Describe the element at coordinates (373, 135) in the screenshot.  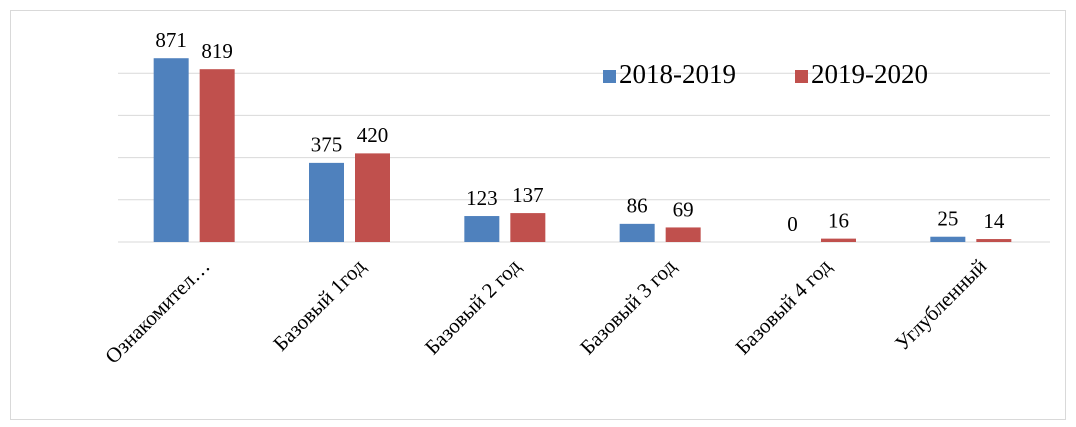
I see `data-label: 420` at that location.